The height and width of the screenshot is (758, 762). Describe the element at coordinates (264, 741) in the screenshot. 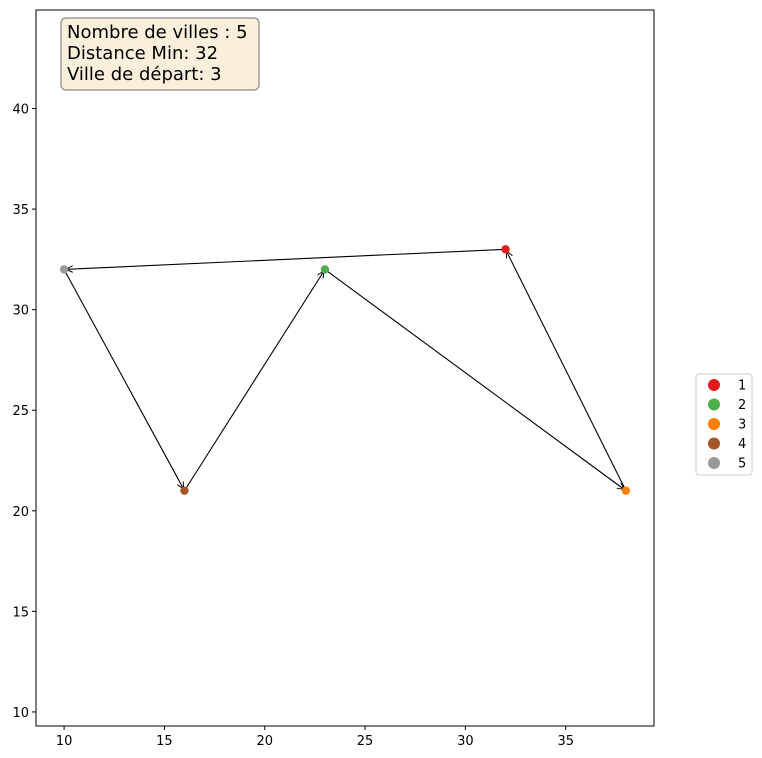

I see `x-tick-label: 20` at that location.